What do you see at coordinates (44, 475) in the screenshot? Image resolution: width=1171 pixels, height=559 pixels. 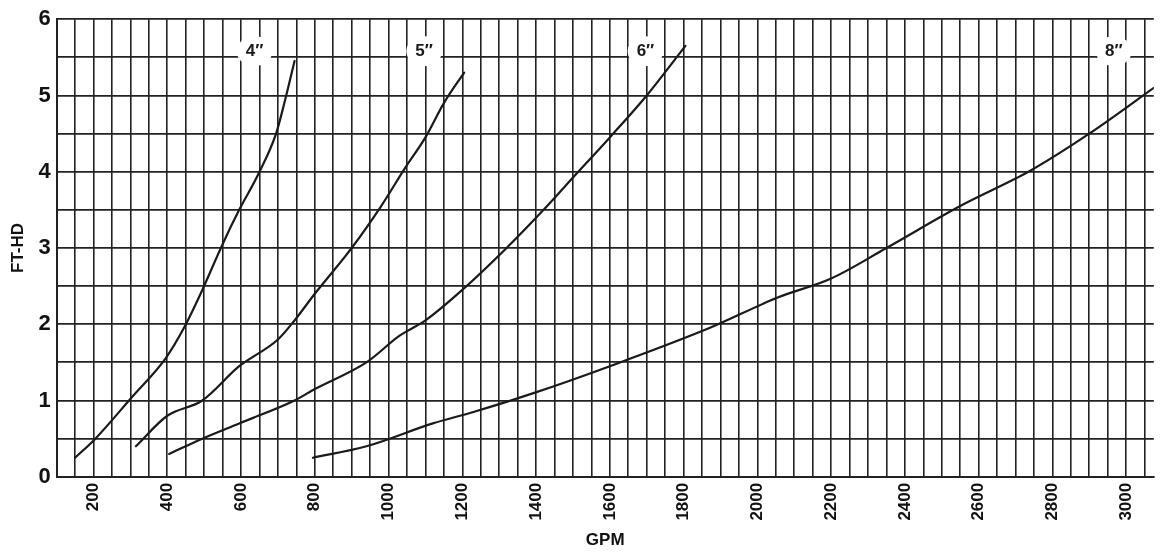 I see `y-tick-label: 0` at bounding box center [44, 475].